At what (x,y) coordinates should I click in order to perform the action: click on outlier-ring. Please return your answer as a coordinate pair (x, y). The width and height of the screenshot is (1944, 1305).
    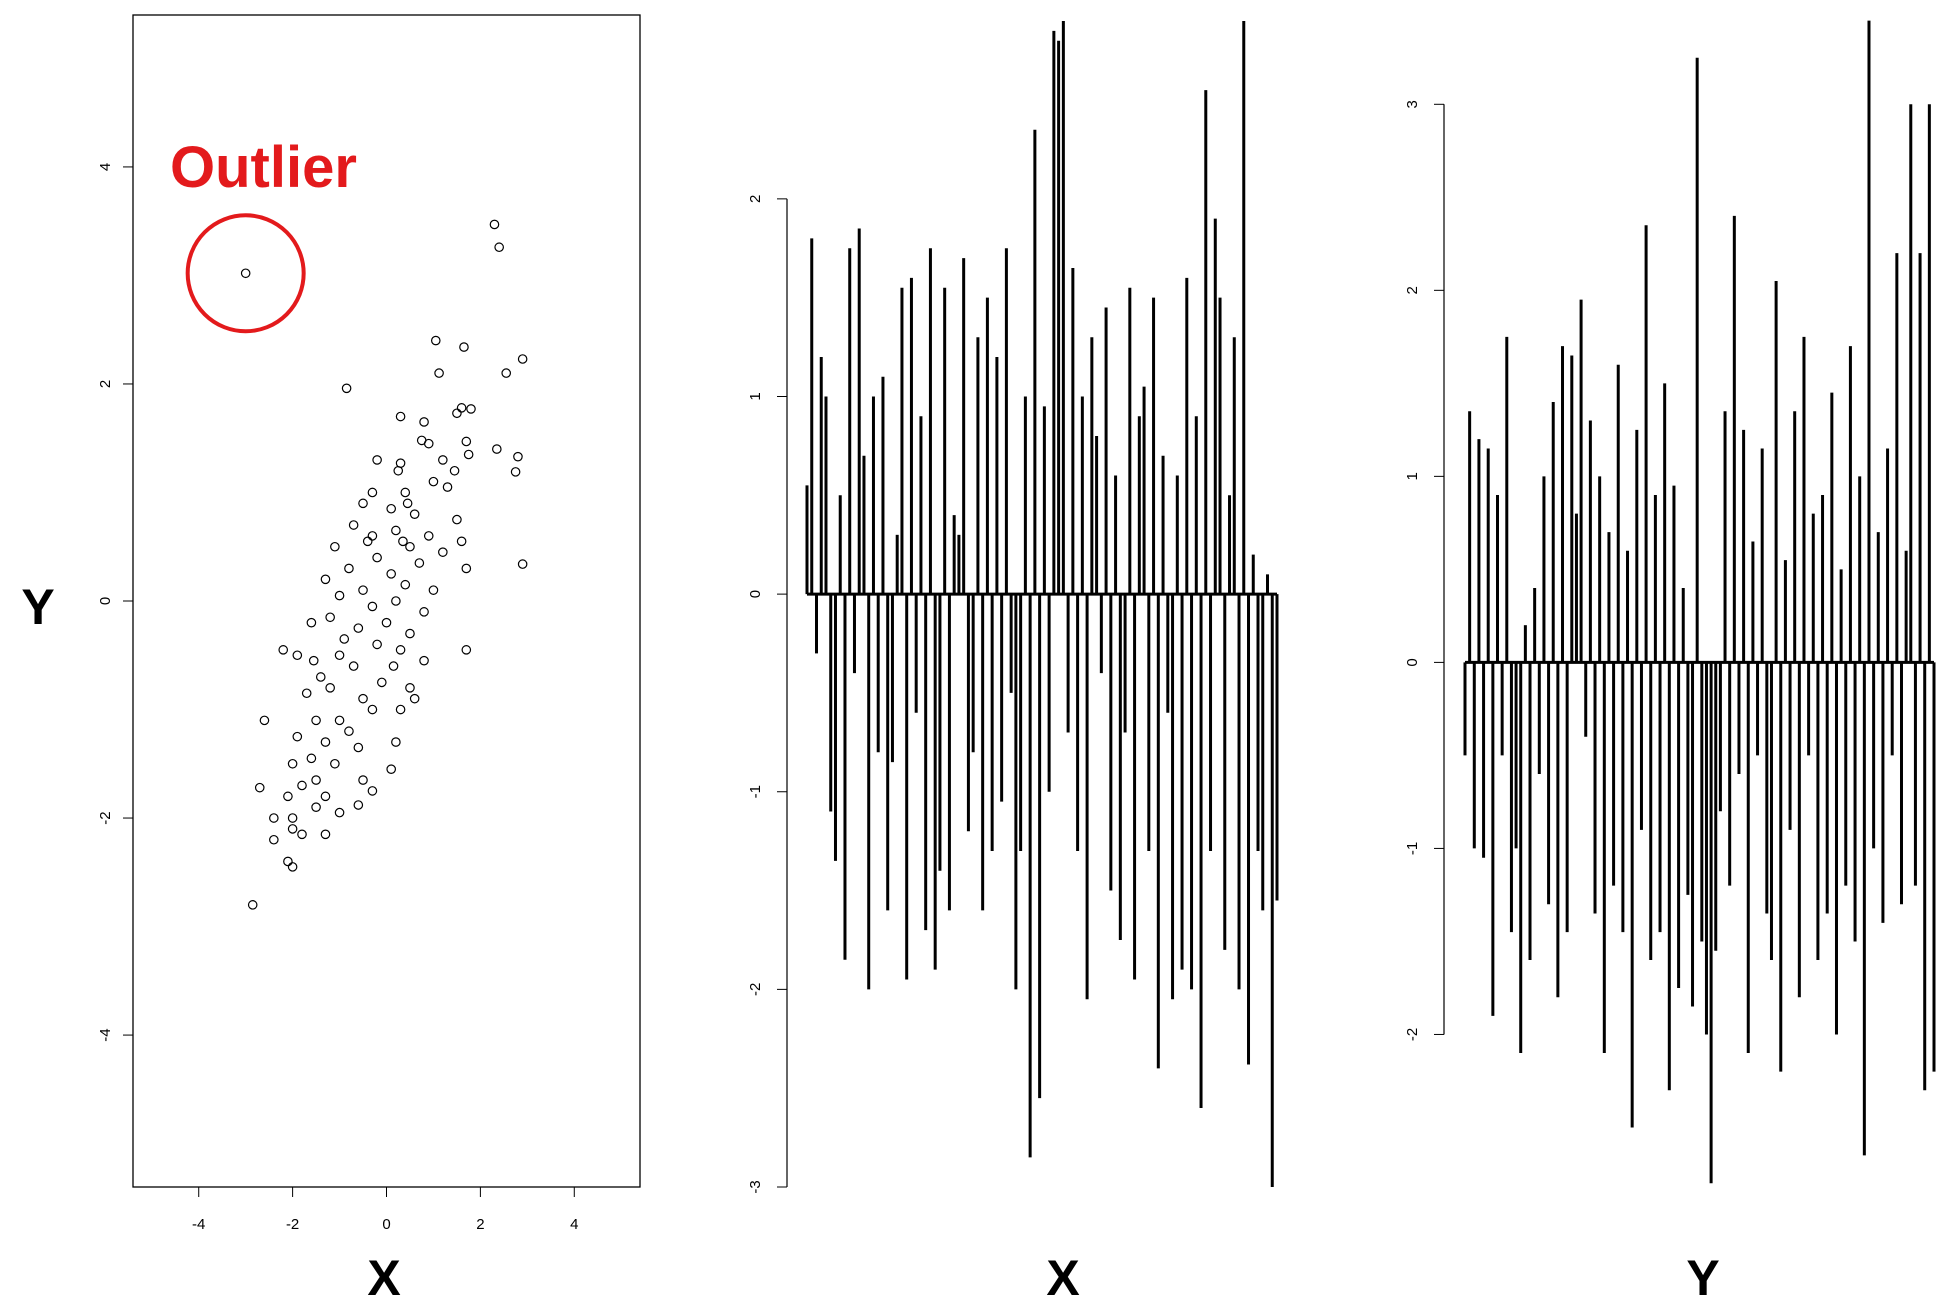
    Looking at the image, I should click on (245, 273).